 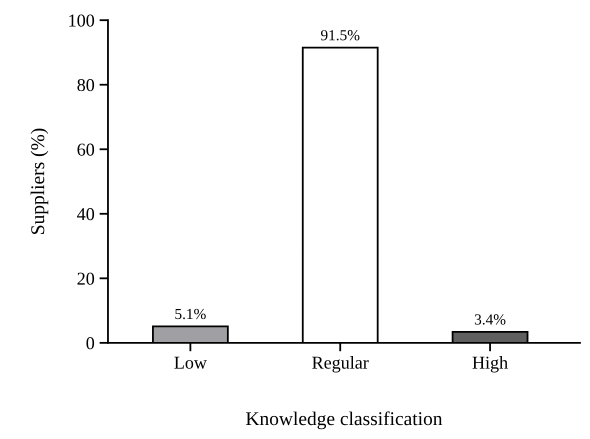 I want to click on y-axis-title: Suppliers (%), so click(x=39, y=181).